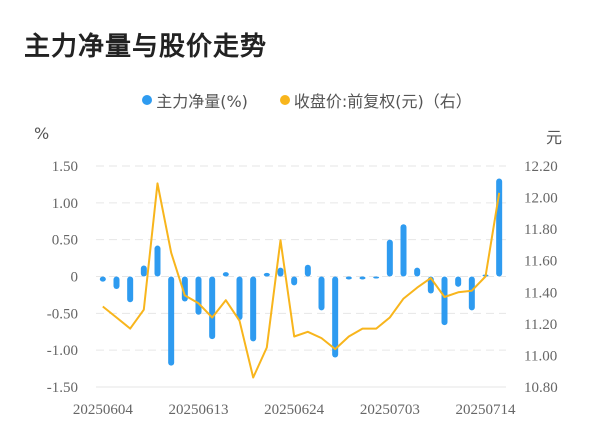 The image size is (600, 446). What do you see at coordinates (540, 325) in the screenshot?
I see `right-axis-tick: 11.20` at bounding box center [540, 325].